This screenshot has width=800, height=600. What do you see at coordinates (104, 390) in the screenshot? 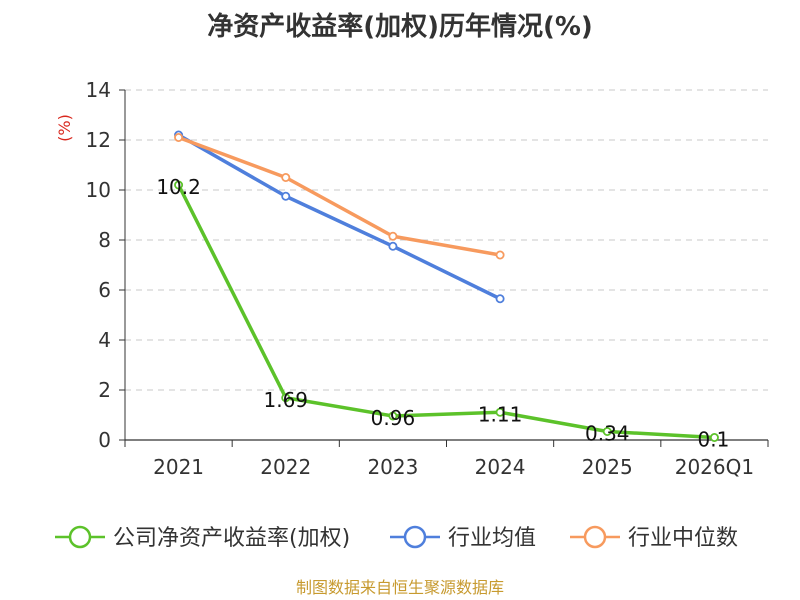
I see `y-tick-label: 2` at bounding box center [104, 390].